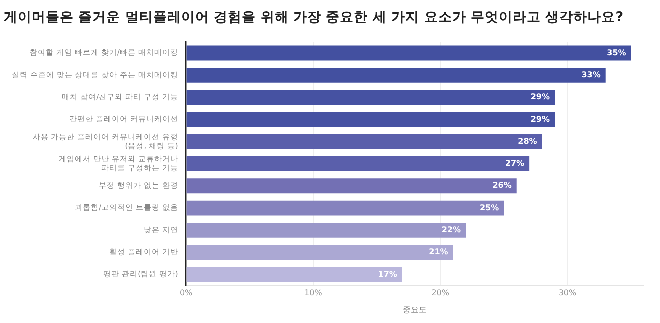  I want to click on data-label: 22%, so click(452, 230).